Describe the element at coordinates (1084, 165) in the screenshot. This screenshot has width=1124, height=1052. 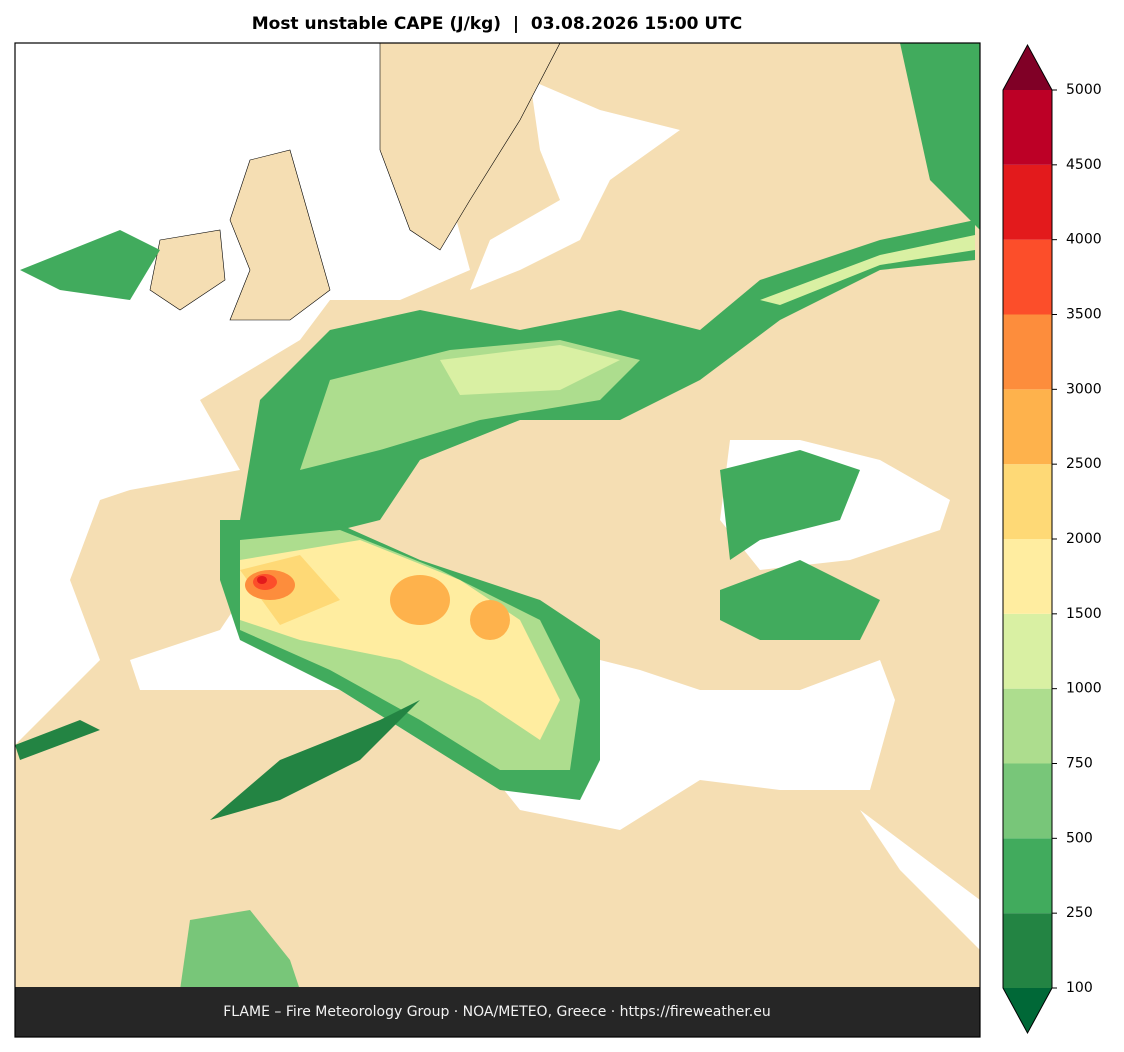
I see `colorbar-tick-label: 4500` at that location.